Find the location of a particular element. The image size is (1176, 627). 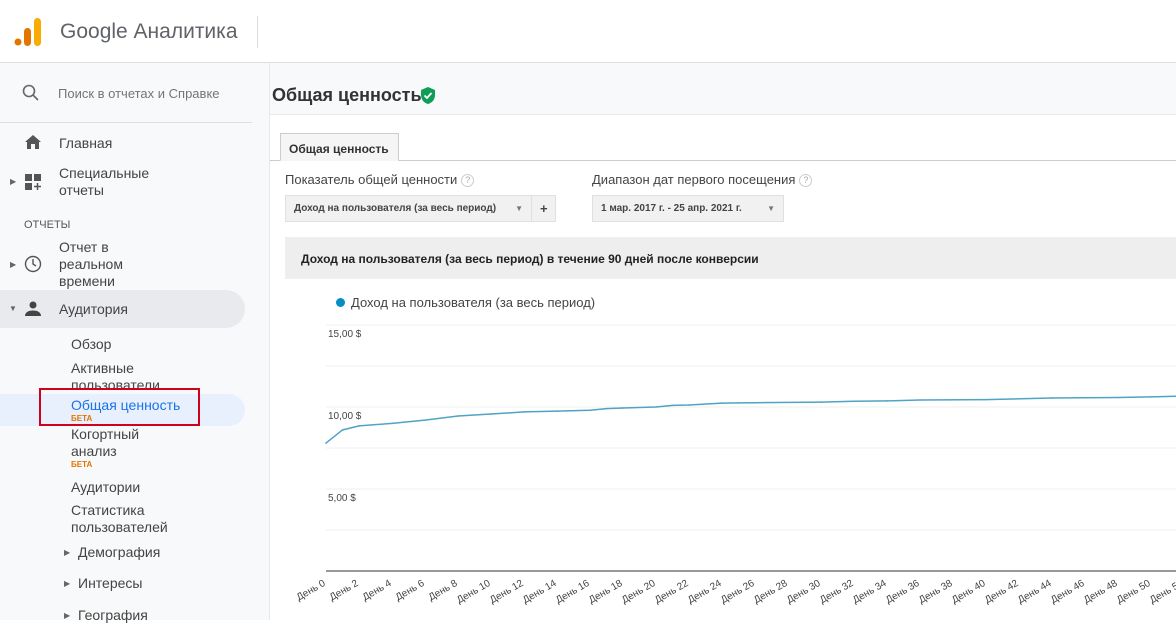

page-title: Общая ценность is located at coordinates (347, 95).